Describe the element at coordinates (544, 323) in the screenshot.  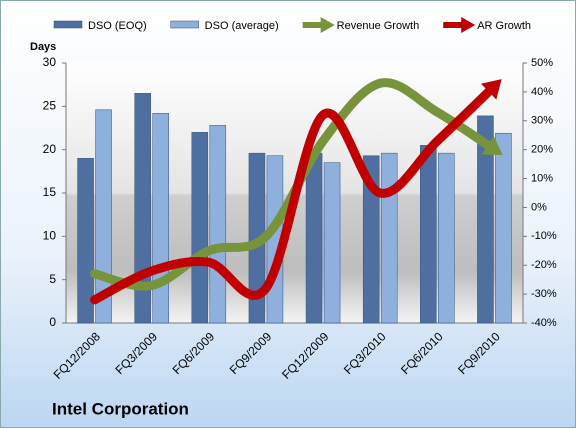
I see `y2-tick-label: -40%` at that location.